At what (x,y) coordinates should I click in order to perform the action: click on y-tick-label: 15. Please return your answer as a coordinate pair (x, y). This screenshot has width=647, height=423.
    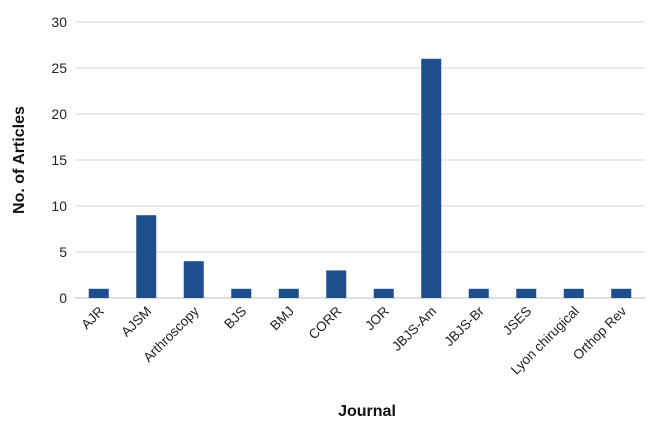
    Looking at the image, I should click on (59, 160).